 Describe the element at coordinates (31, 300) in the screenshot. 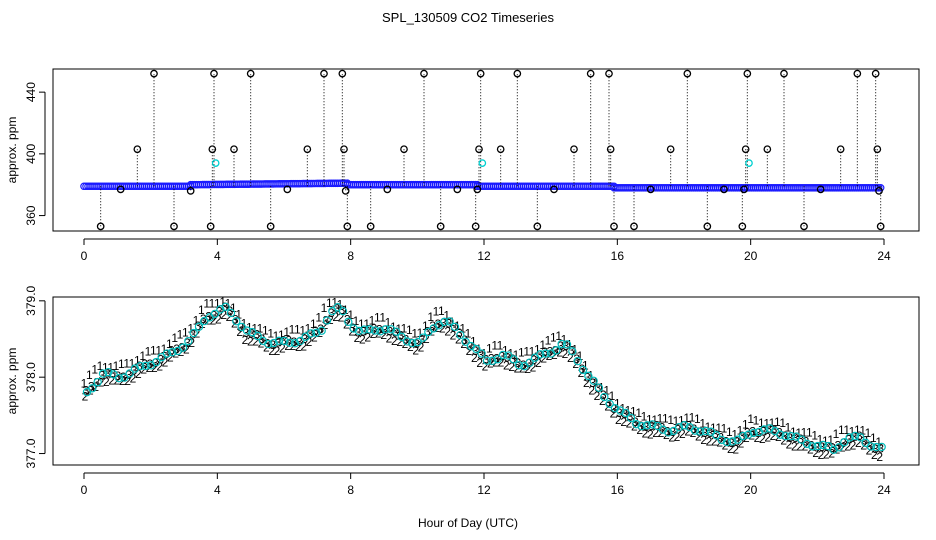

I see `bottom-y-tick-label: 379.0` at that location.